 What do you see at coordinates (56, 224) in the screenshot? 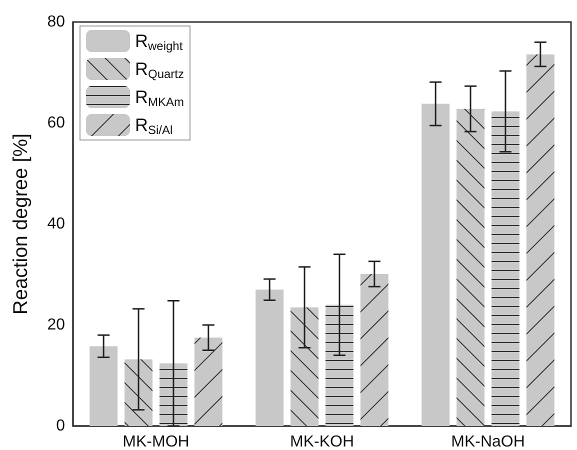
I see `y-tick-label: 40` at bounding box center [56, 224].